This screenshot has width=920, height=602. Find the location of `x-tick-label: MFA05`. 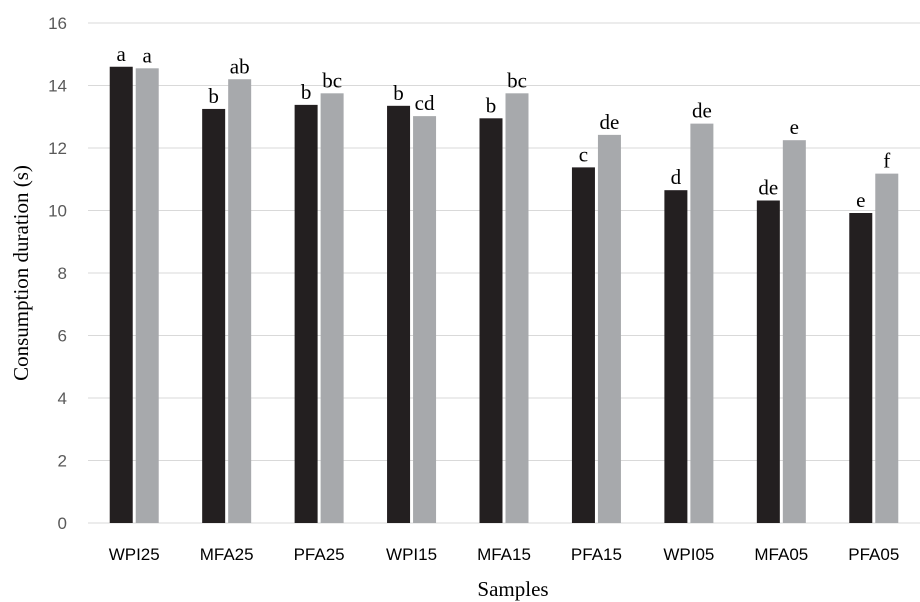

x-tick-label: MFA05 is located at coordinates (781, 554).